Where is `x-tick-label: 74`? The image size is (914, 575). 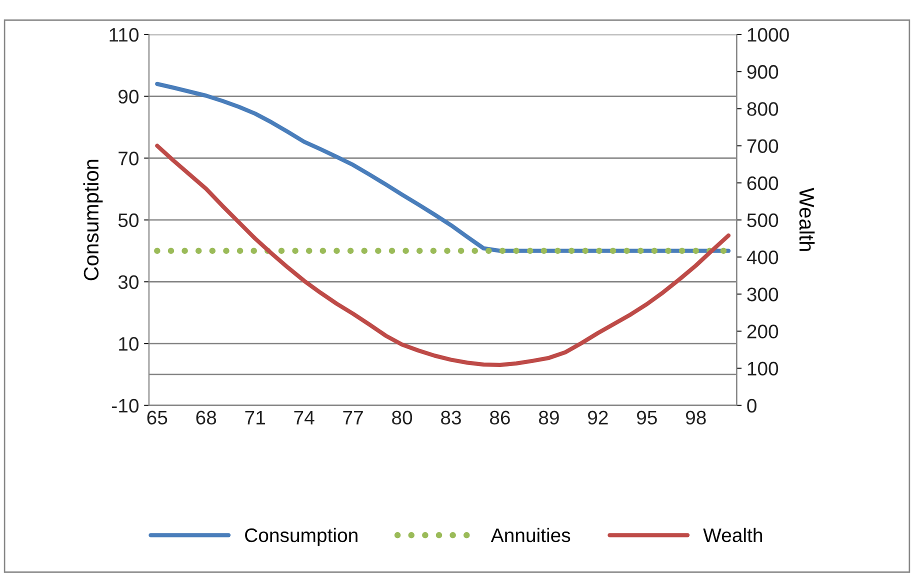
x-tick-label: 74 is located at coordinates (304, 417).